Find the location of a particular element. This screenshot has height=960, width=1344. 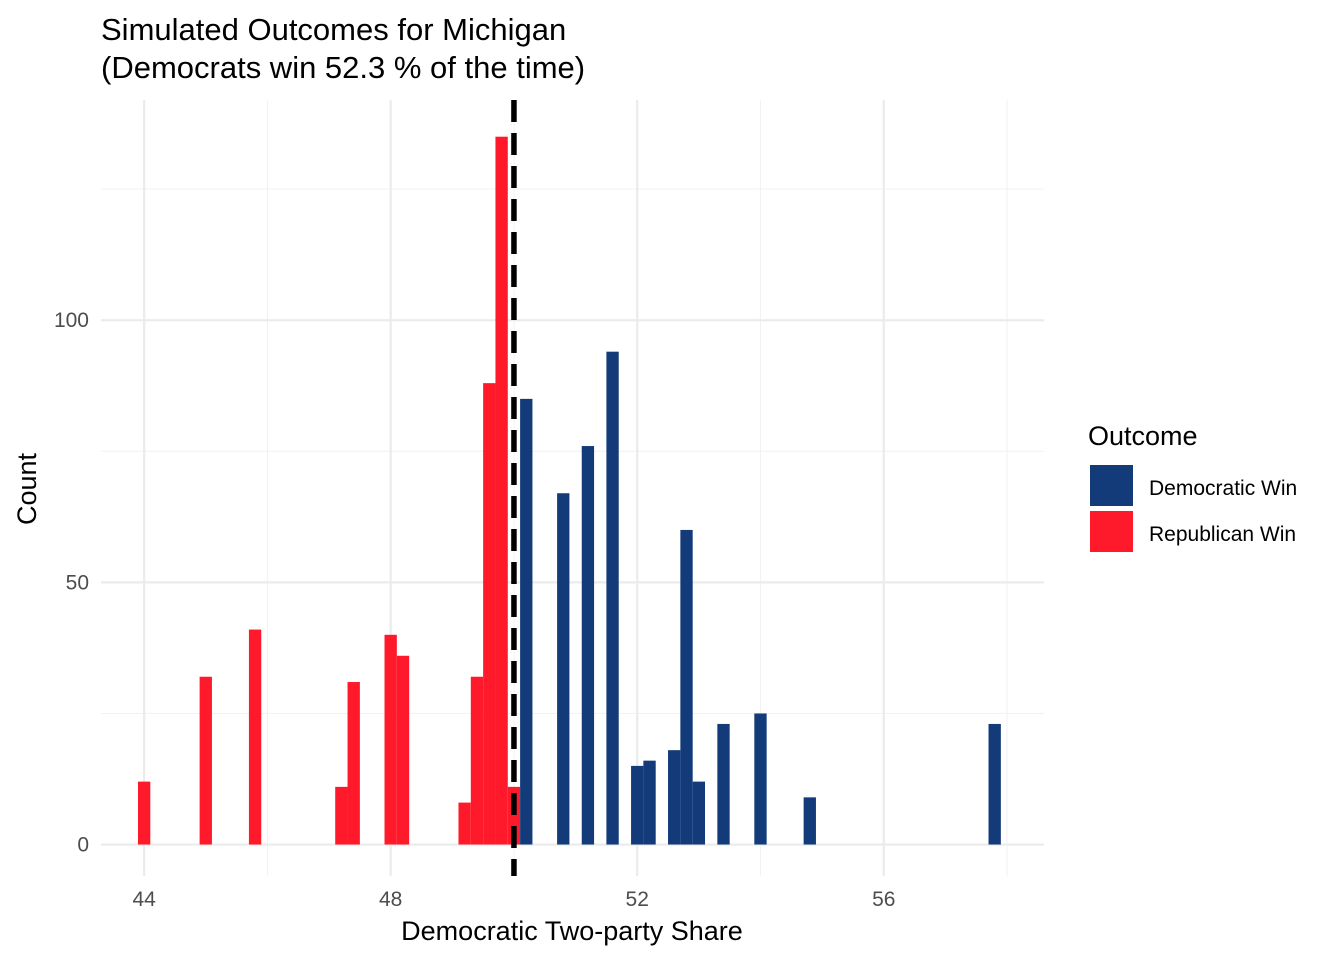

legend-swatch-democratic is located at coordinates (1111, 485).